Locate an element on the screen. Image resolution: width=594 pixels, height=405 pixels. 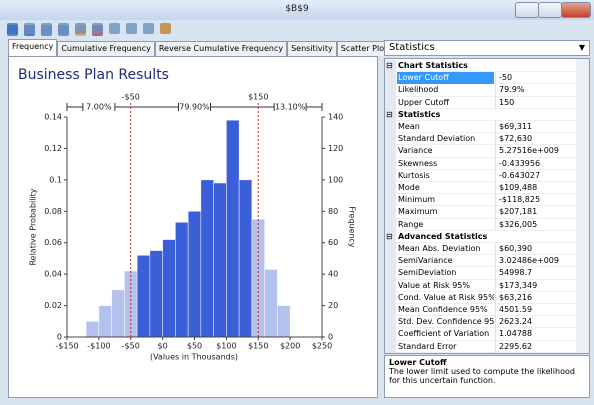
stat-row: Maximum $207,181 is located at coordinates (481, 212).